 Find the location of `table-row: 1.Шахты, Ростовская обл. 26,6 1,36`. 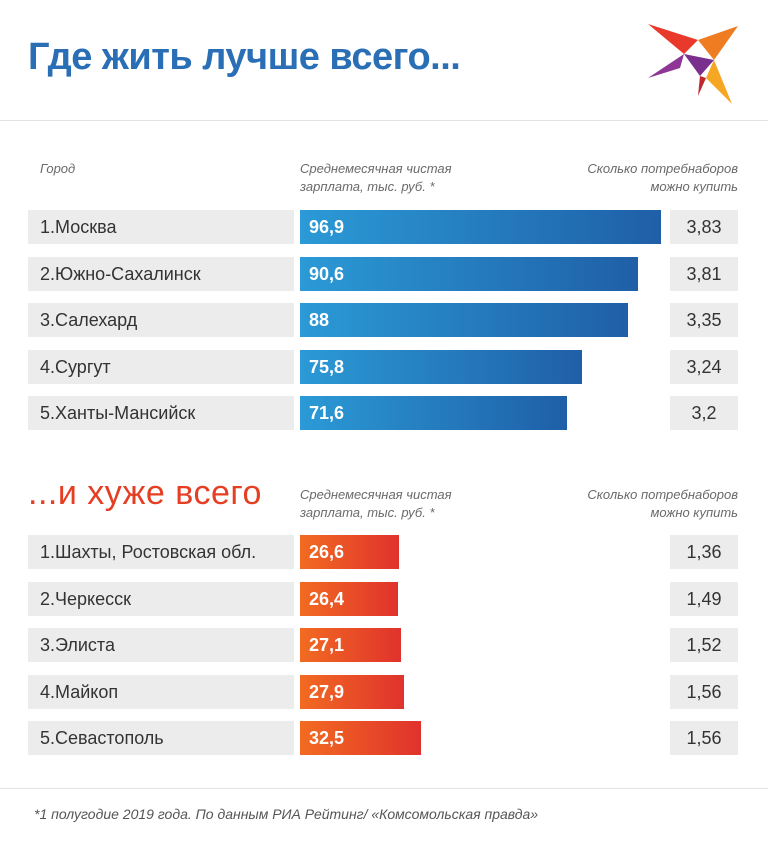

table-row: 1.Шахты, Ростовская обл. 26,6 1,36 is located at coordinates (384, 552).